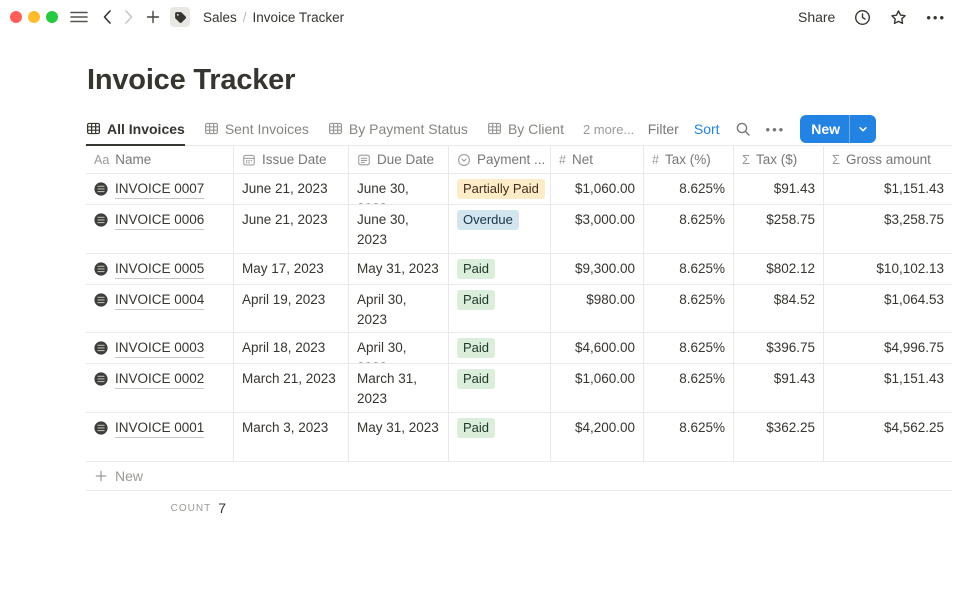 The width and height of the screenshot is (960, 600). I want to click on invoice-link: INVOICE 0006, so click(160, 220).